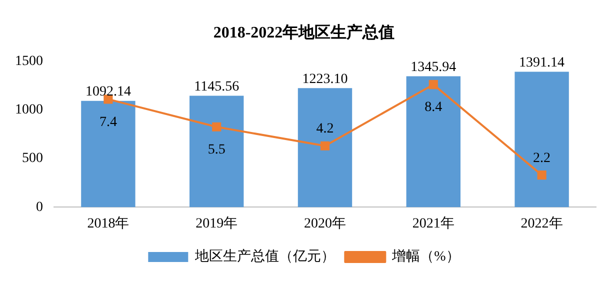 This screenshot has width=614, height=282. I want to click on data-label: 5.5, so click(217, 150).